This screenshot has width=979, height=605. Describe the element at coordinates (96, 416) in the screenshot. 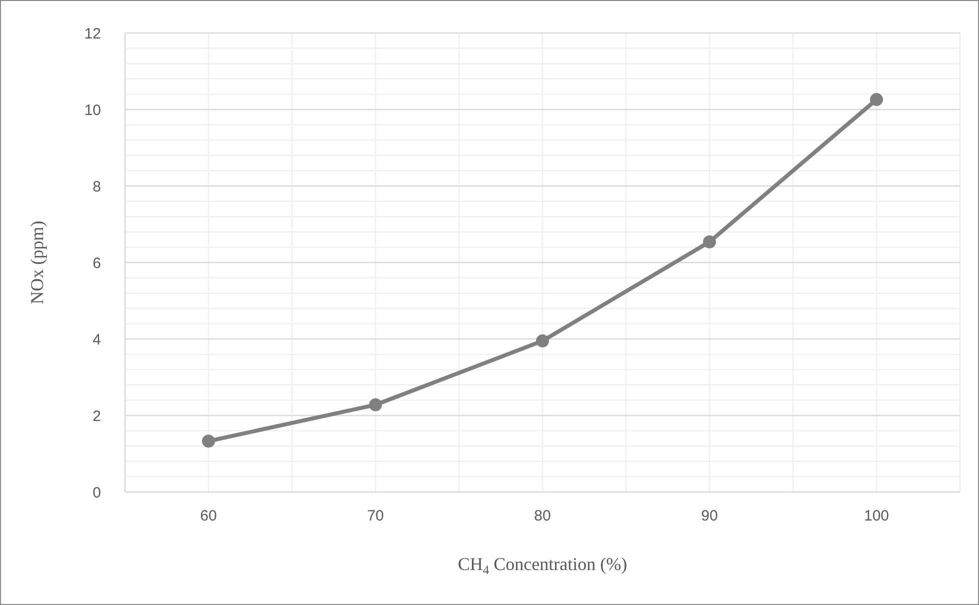

I see `y-tick-label: 2` at that location.